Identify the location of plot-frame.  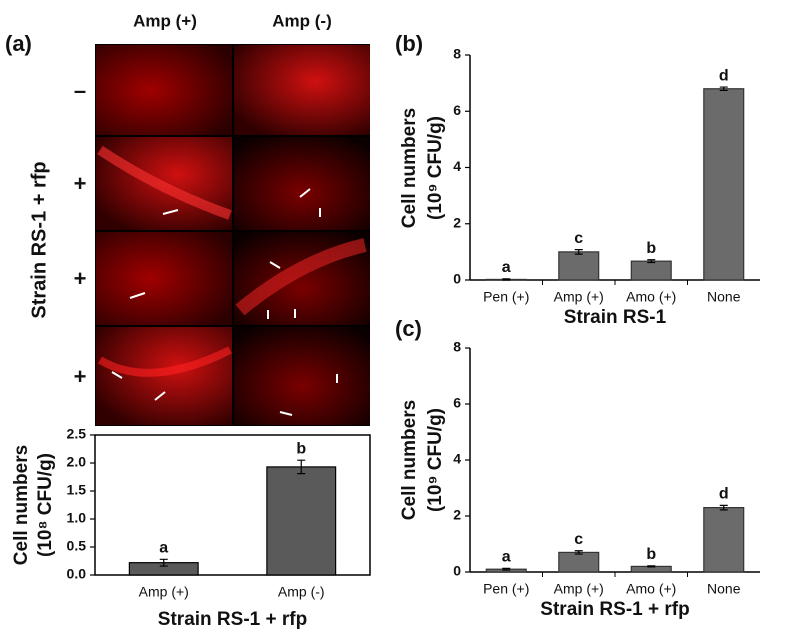
(232, 505).